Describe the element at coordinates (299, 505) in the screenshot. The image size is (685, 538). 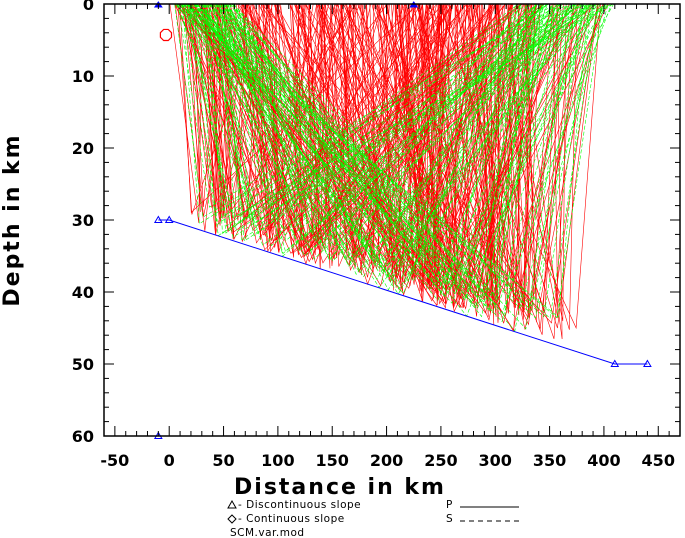
I see `legend-label-discontinuous: - Discontinuous slope` at that location.